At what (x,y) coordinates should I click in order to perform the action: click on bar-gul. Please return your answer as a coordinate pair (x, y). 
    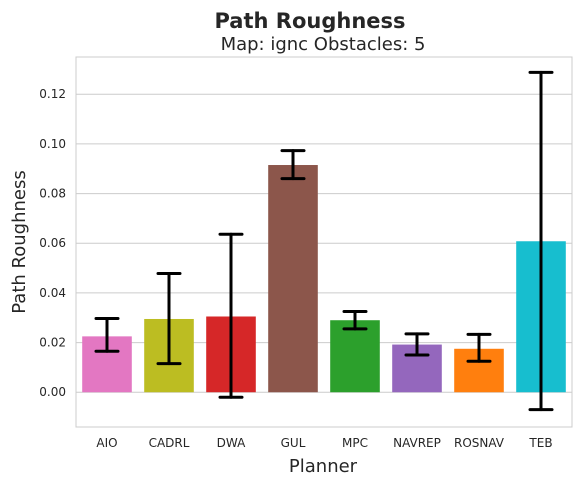
    Looking at the image, I should click on (293, 279).